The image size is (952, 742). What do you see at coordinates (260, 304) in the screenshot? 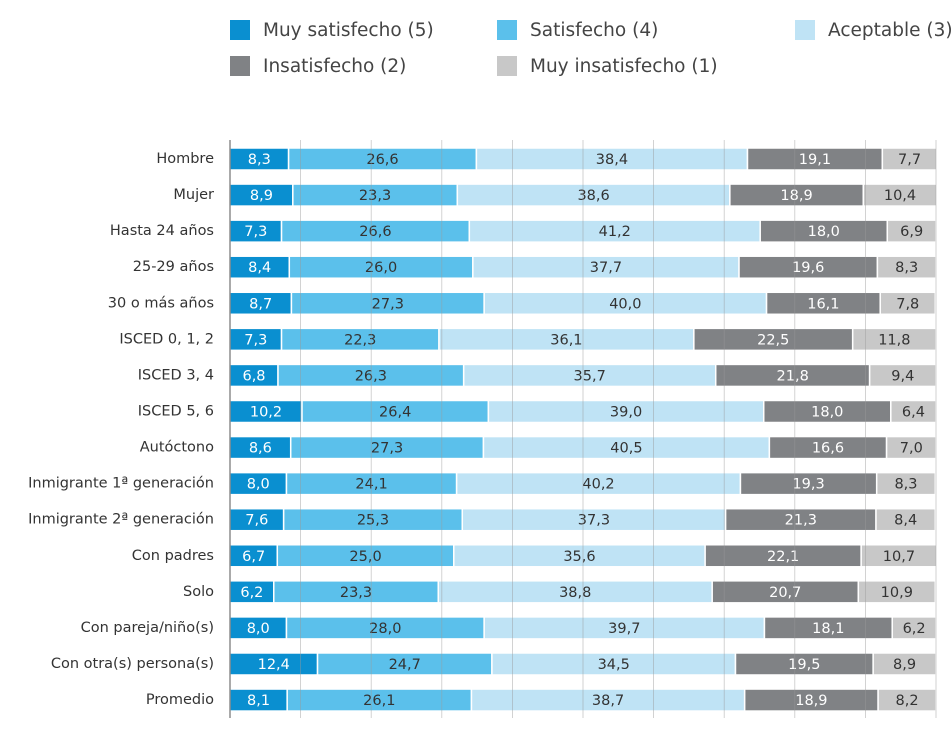
I see `data-label: 8,7` at bounding box center [260, 304].